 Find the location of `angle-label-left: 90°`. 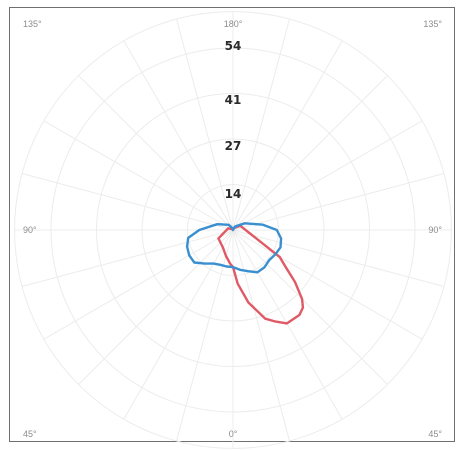

angle-label-left: 90° is located at coordinates (30, 230).